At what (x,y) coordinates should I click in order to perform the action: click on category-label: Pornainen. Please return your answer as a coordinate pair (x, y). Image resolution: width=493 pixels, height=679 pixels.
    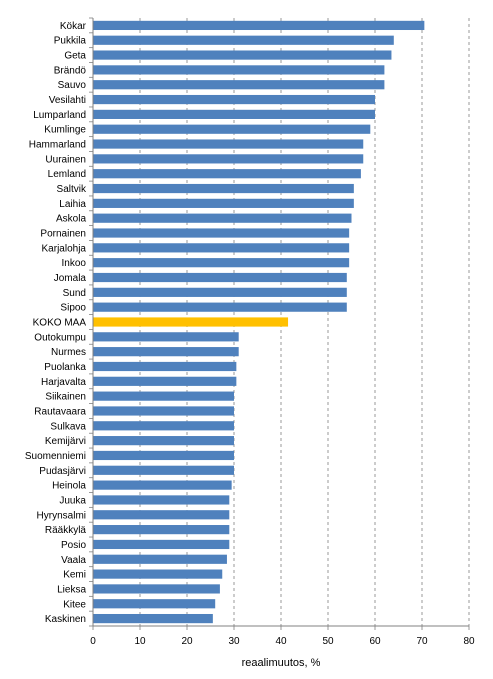
    Looking at the image, I should click on (63, 234).